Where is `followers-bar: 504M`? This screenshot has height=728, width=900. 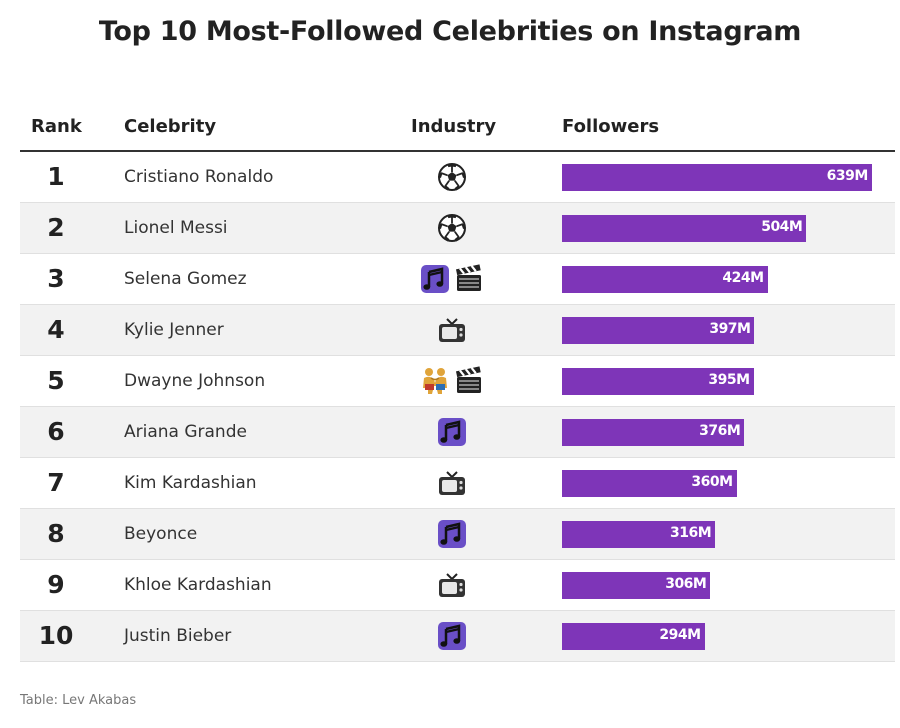
followers-bar: 504M is located at coordinates (684, 228).